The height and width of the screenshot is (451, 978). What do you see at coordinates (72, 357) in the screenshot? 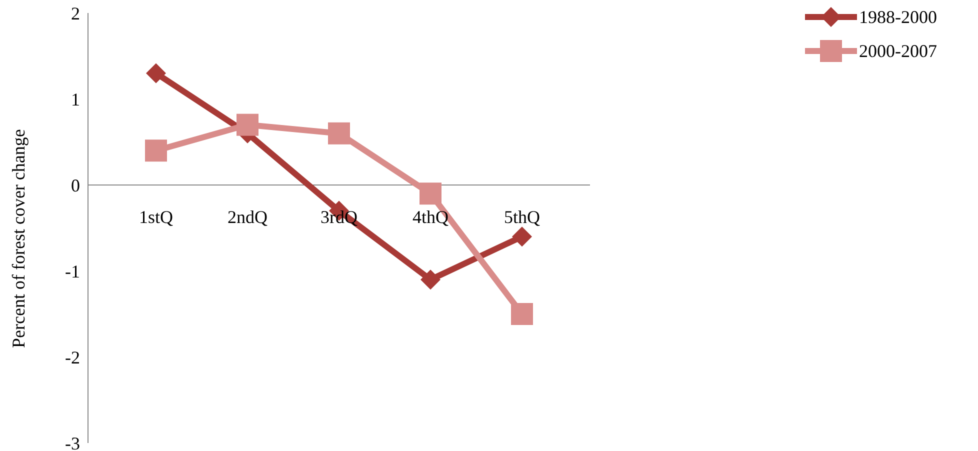
I see `y-tick-label: -2` at bounding box center [72, 357].